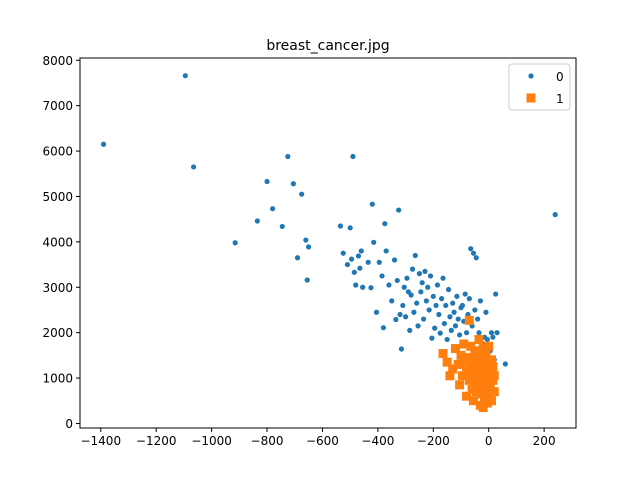 The width and height of the screenshot is (640, 480). I want to click on legend-box, so click(539, 87).